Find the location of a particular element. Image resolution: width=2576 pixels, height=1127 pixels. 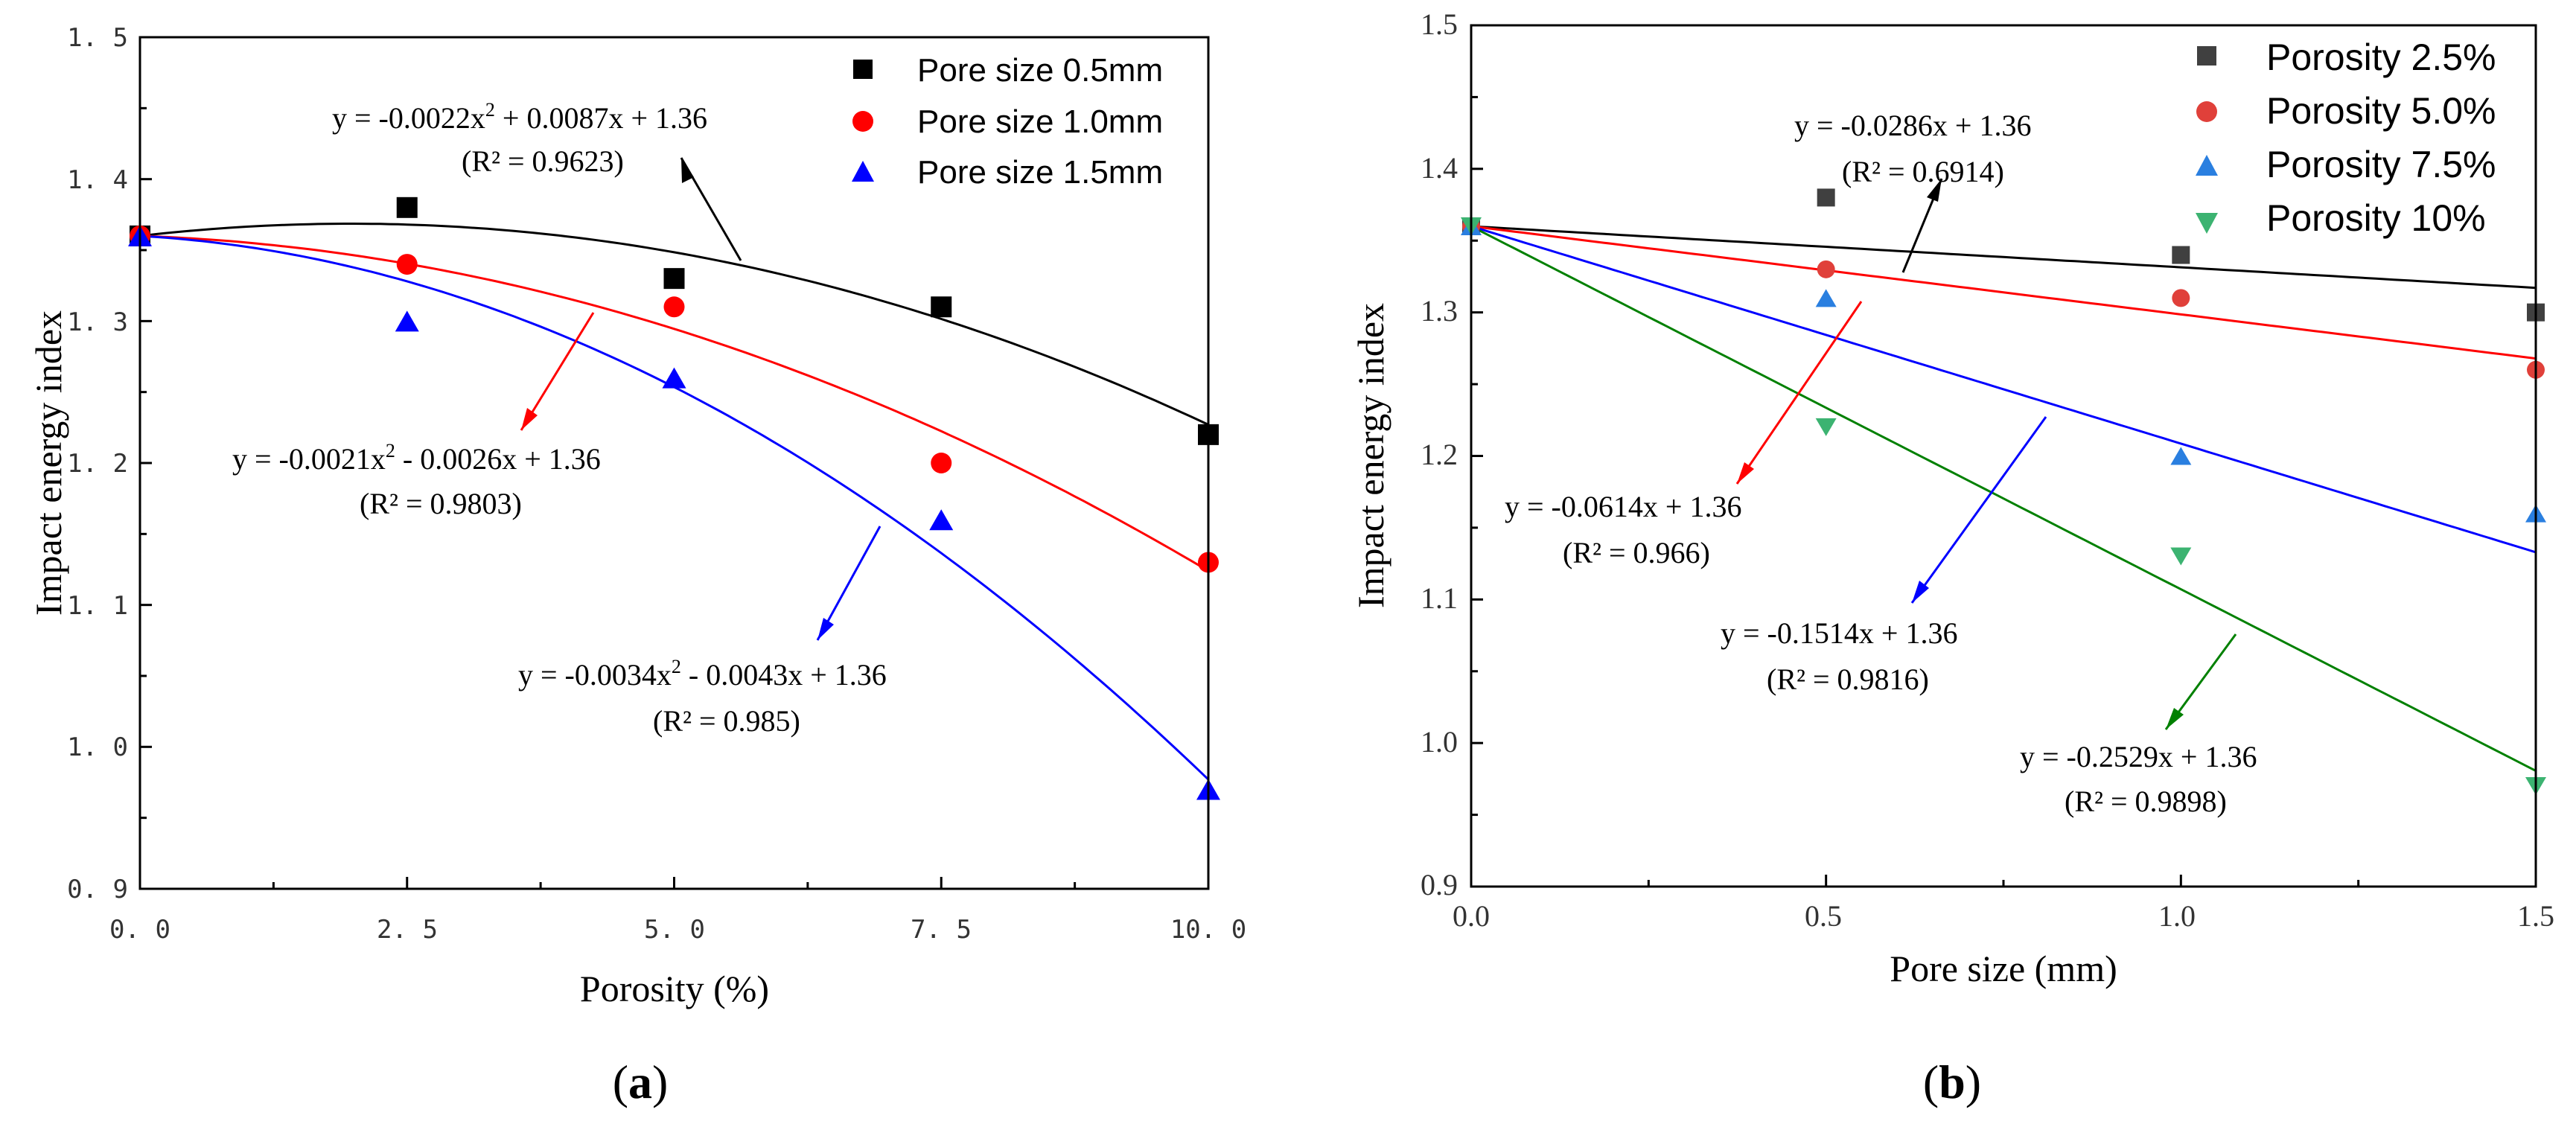

x-tick-label: 0.5 is located at coordinates (1823, 916).